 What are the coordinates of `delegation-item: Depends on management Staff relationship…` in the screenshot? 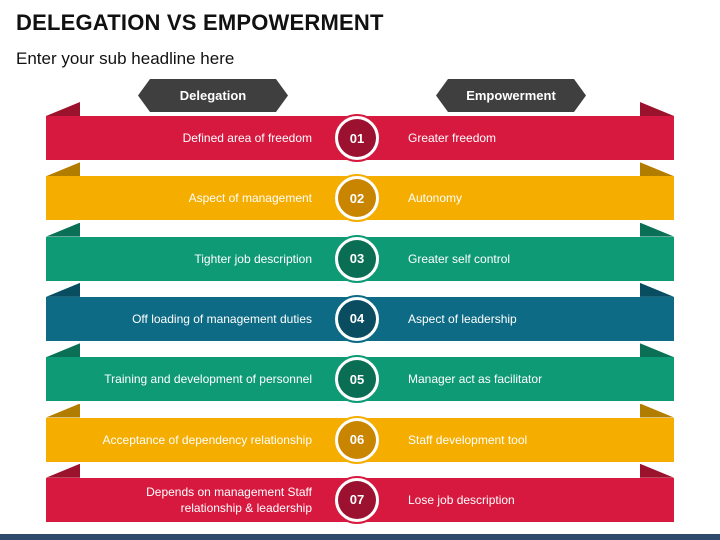 It's located at (229, 499).